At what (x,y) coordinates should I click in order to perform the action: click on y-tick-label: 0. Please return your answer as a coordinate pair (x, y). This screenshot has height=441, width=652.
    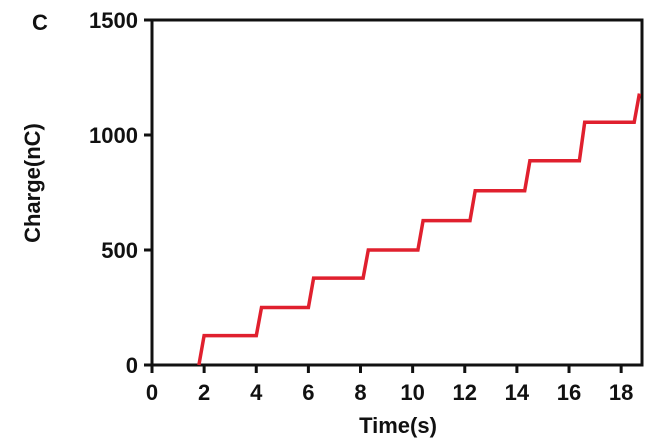
    Looking at the image, I should click on (132, 365).